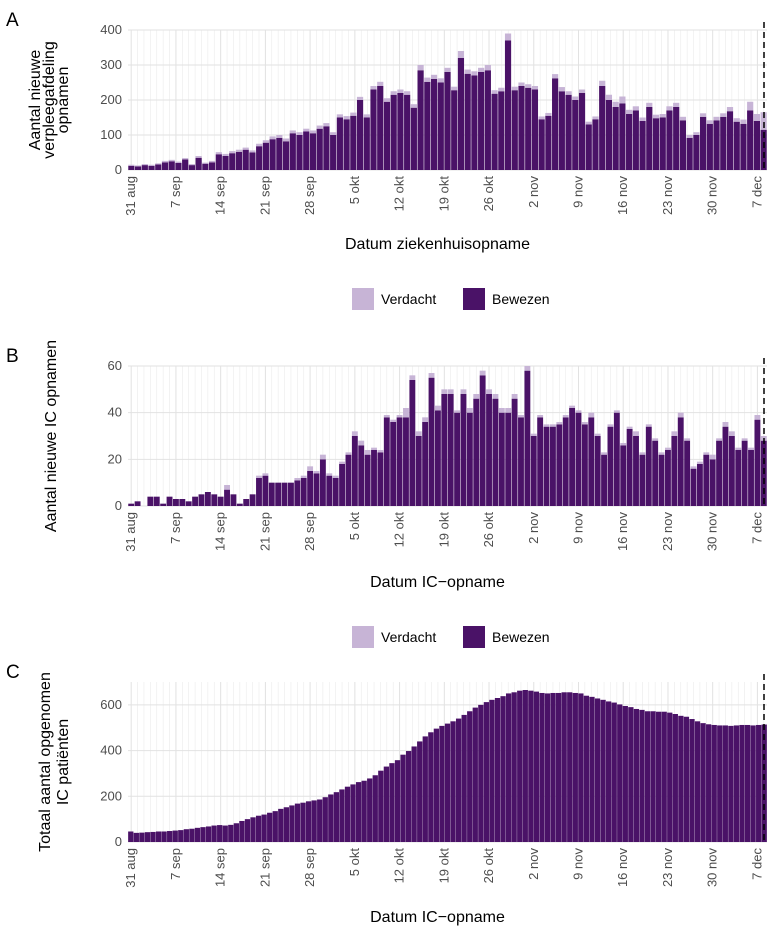  Describe the element at coordinates (756, 528) in the screenshot. I see `x-tick-label: 7 dec` at that location.